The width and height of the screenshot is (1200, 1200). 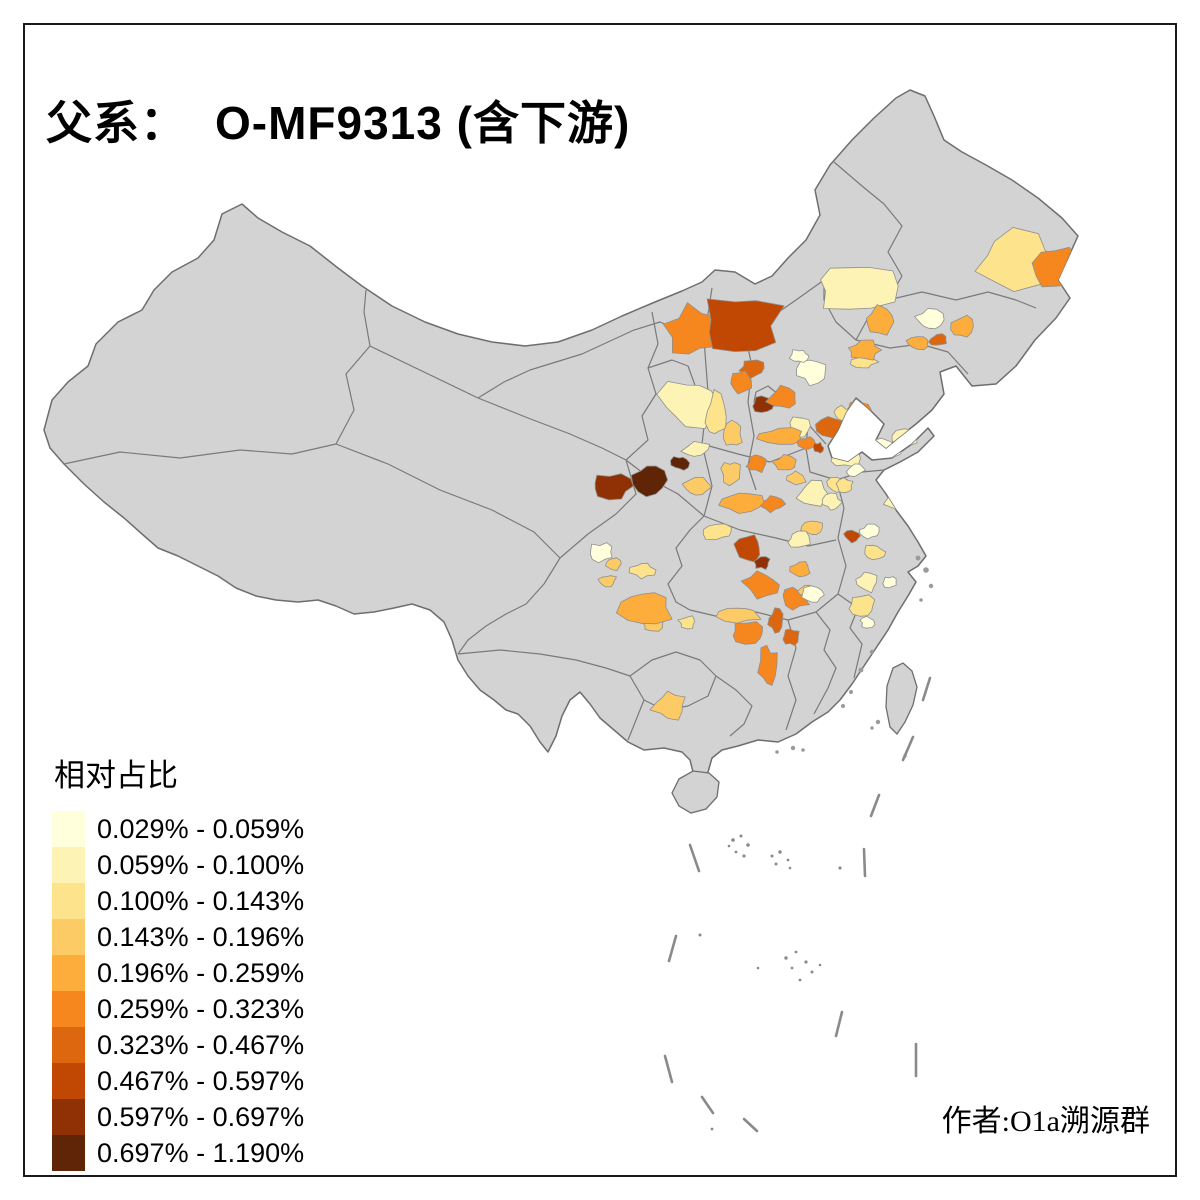 What do you see at coordinates (770, 982) in the screenshot?
I see `south-china-sea-islets` at bounding box center [770, 982].